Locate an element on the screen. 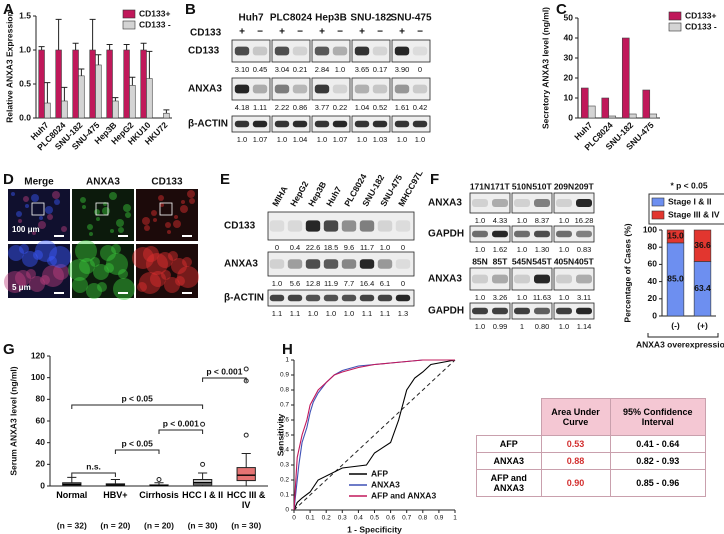 The width and height of the screenshot is (724, 534). band-quantity: 1.03 is located at coordinates (380, 139).